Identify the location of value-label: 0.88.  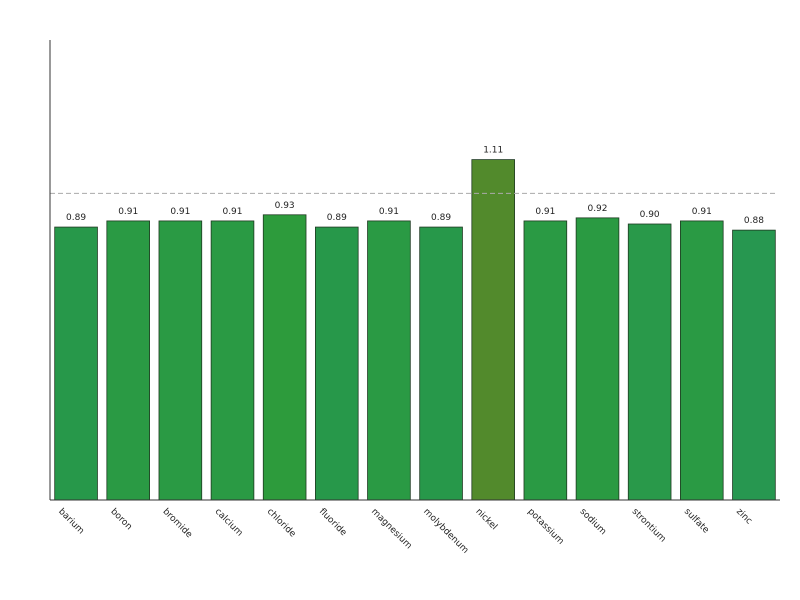
(754, 221).